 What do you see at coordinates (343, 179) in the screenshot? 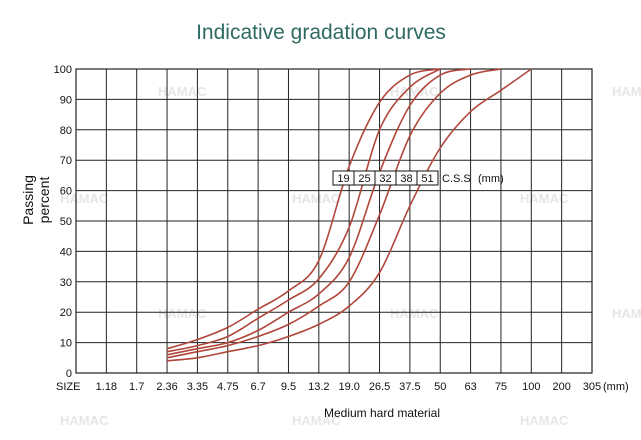
I see `css-size-19: 19` at bounding box center [343, 179].